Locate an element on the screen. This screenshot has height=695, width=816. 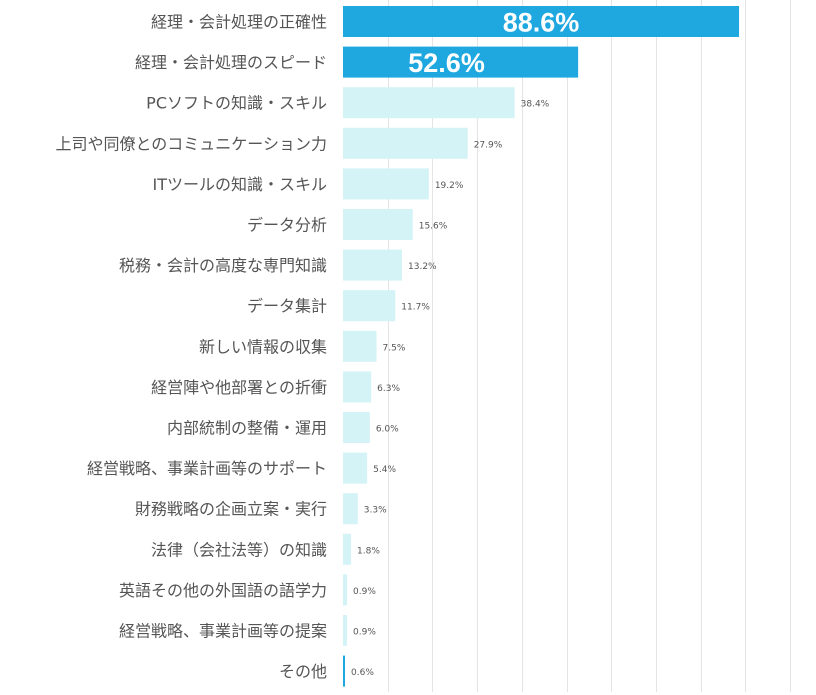
value-label: 6.0% is located at coordinates (387, 430).